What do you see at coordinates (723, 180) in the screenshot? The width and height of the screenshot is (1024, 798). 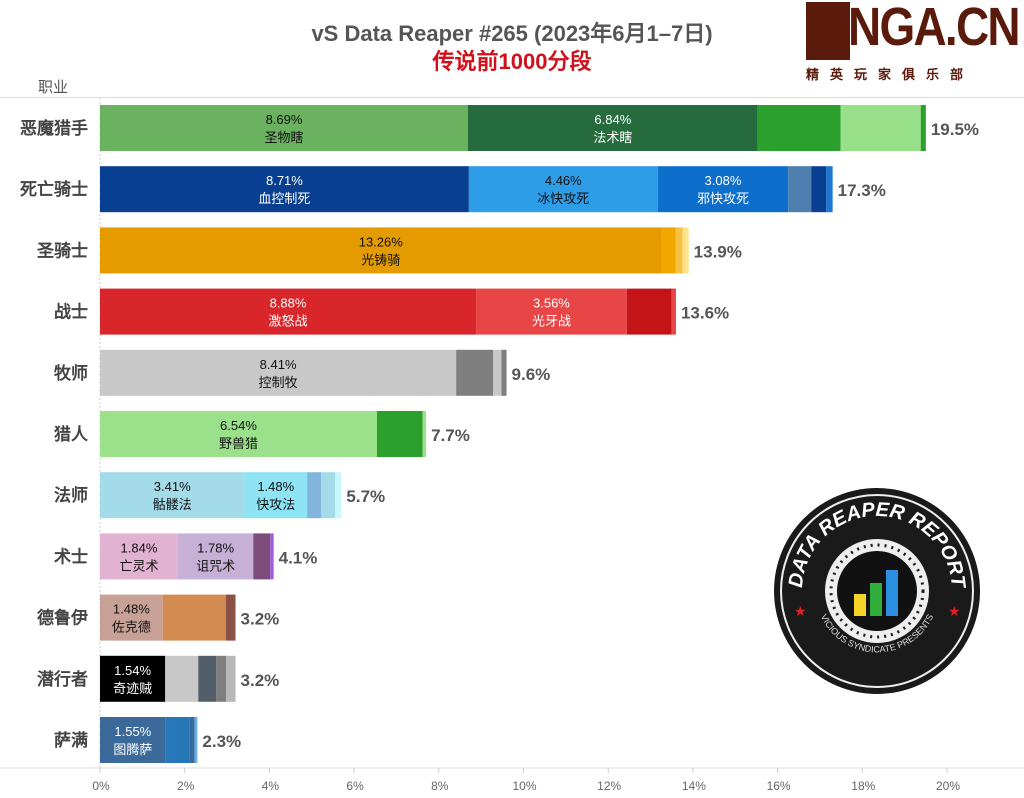 I see `segment-value-label: 3.08%` at bounding box center [723, 180].